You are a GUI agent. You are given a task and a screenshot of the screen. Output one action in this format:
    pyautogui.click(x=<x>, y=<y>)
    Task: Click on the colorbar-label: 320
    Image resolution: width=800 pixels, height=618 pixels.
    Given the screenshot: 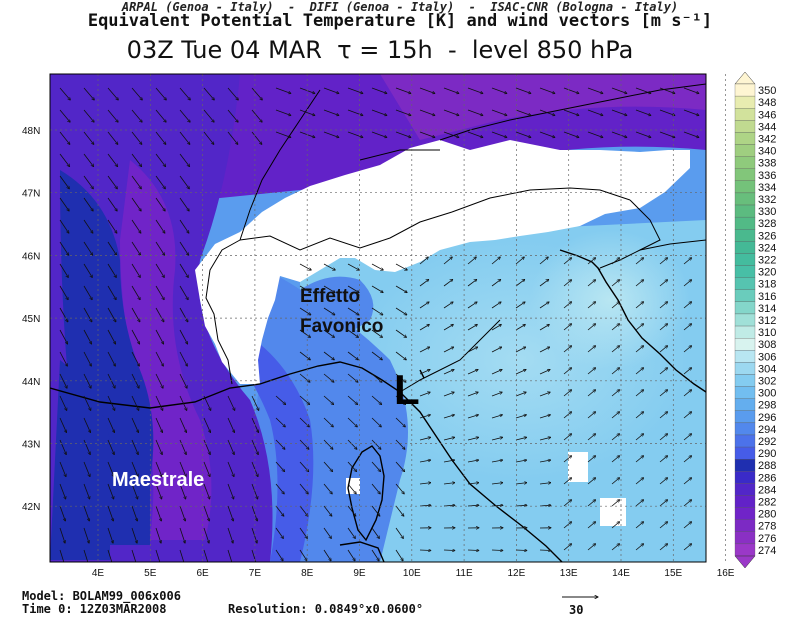 What is the action you would take?
    pyautogui.click(x=767, y=273)
    